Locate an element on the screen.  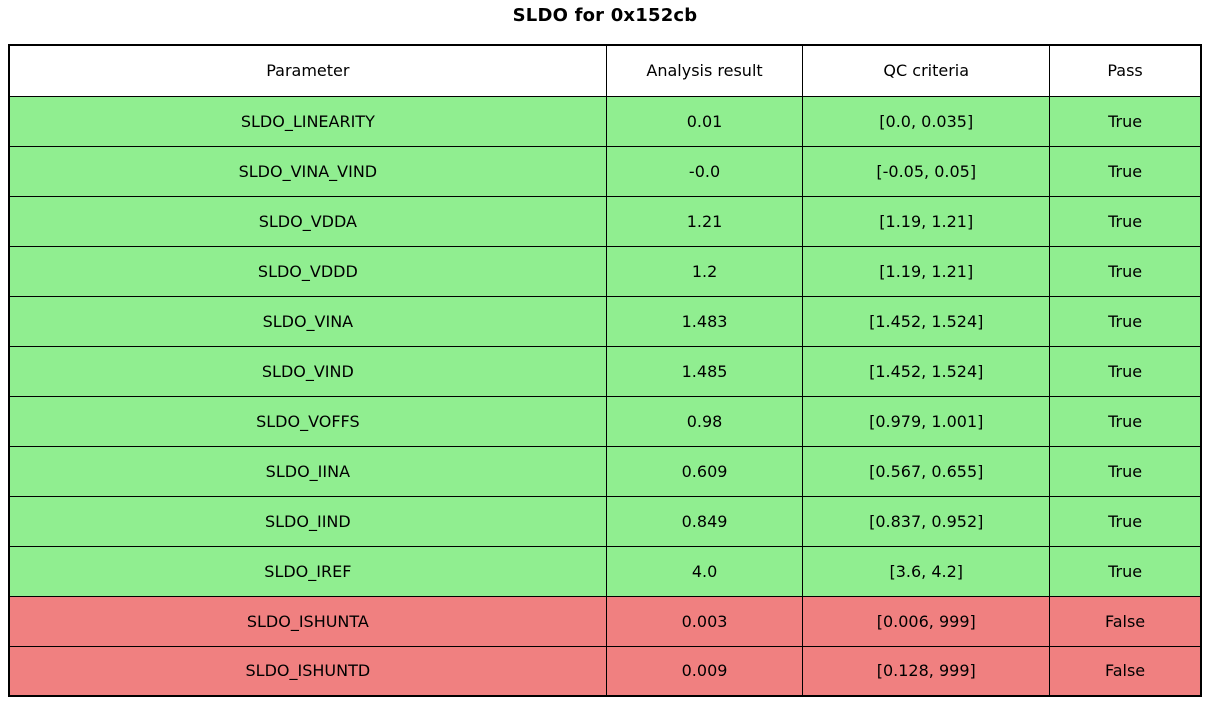
result-cell: 0.98 is located at coordinates (704, 421).